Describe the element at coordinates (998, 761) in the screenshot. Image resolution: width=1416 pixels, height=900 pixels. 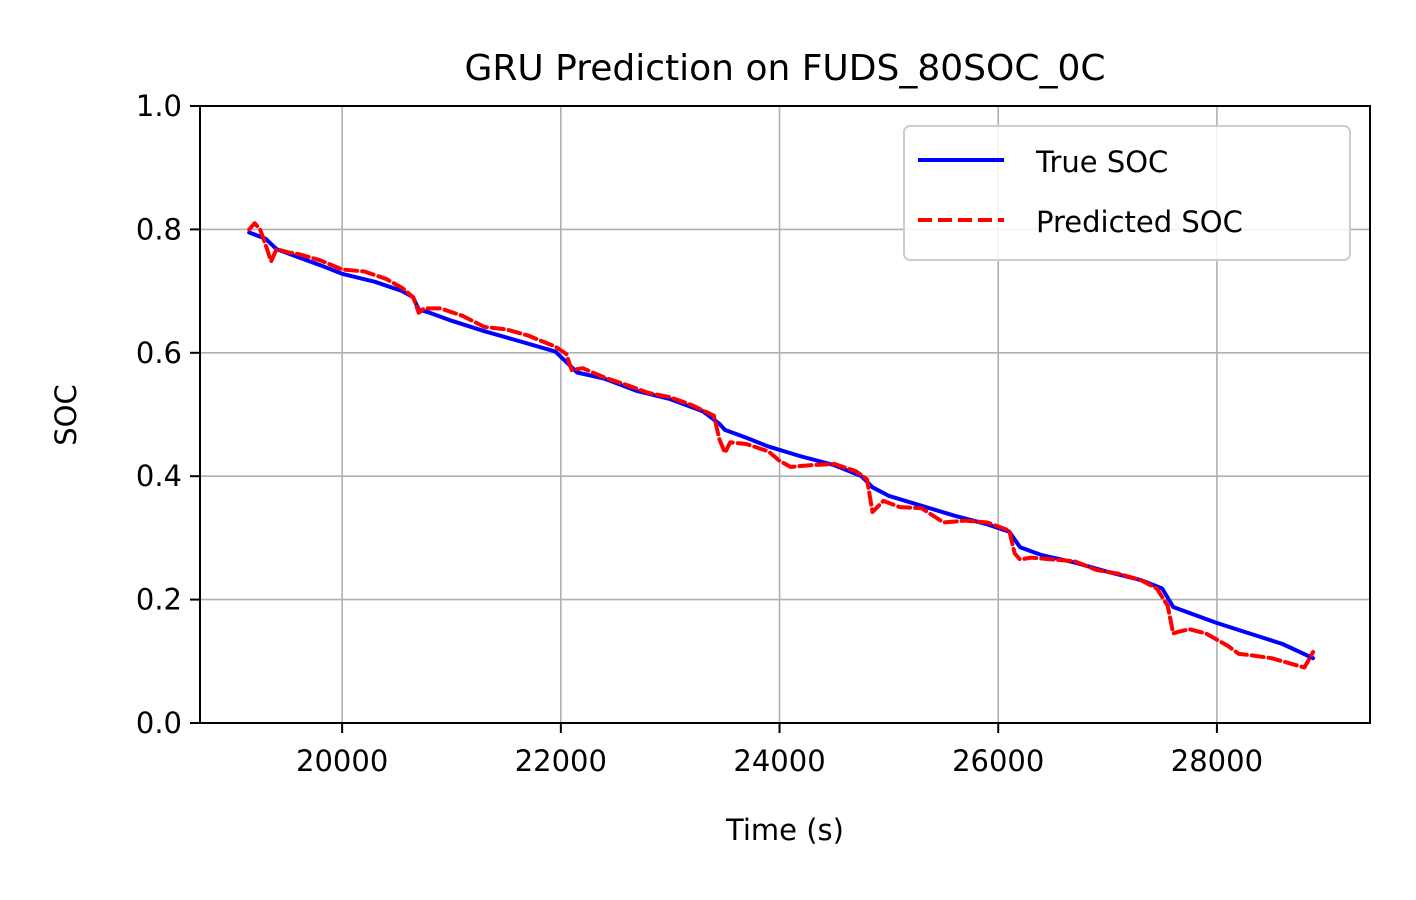
I see `x-tick-label: 26000` at that location.